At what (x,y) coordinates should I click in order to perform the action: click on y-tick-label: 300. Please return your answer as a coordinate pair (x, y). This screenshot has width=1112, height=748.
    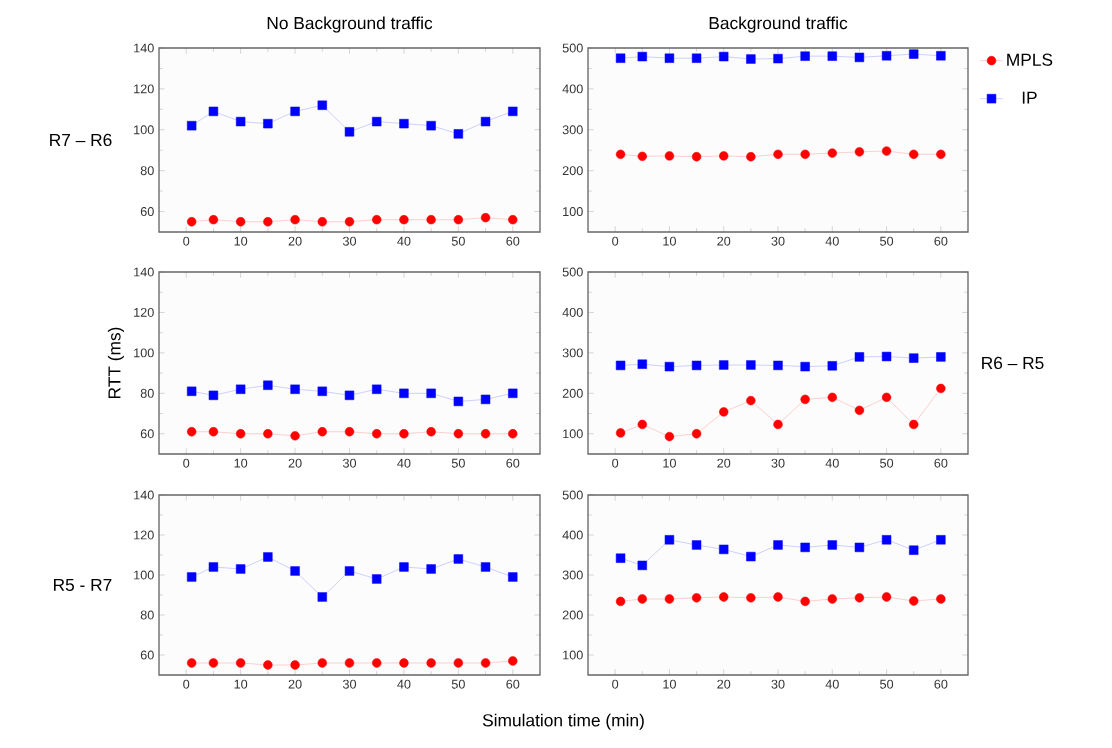
    Looking at the image, I should click on (572, 353).